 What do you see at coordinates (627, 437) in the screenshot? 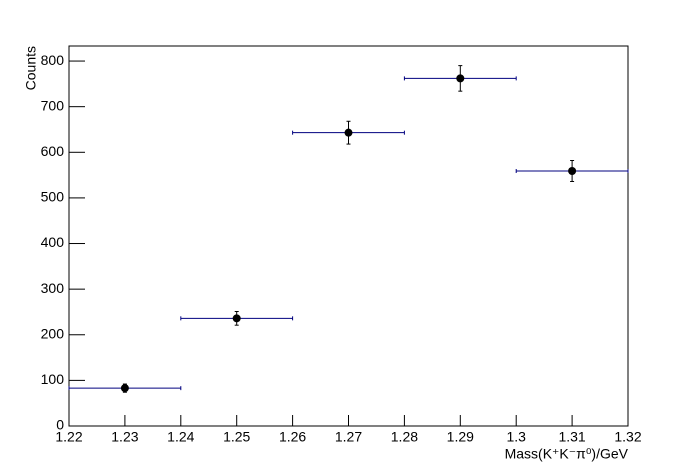
I see `x-tick-label: 1.32` at bounding box center [627, 437].